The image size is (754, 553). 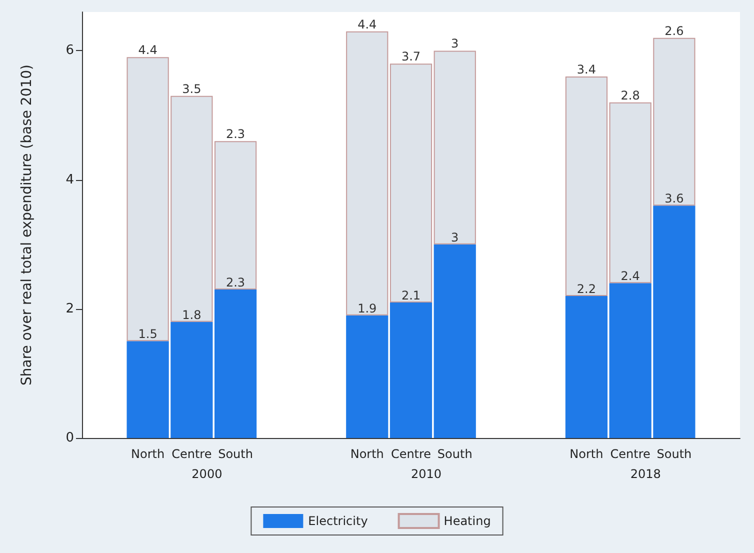 I want to click on y-tick-label: 2, so click(x=70, y=308).